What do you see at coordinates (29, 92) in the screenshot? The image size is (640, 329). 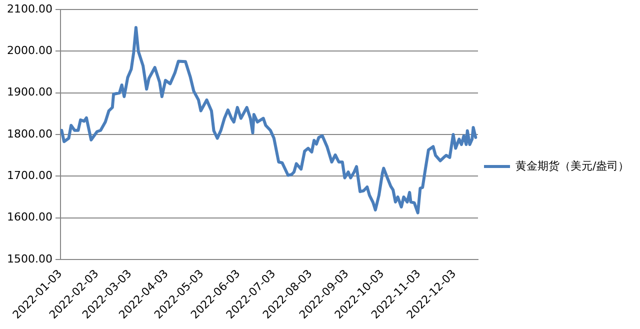 I see `y-tick-label: 1900.00` at bounding box center [29, 92].